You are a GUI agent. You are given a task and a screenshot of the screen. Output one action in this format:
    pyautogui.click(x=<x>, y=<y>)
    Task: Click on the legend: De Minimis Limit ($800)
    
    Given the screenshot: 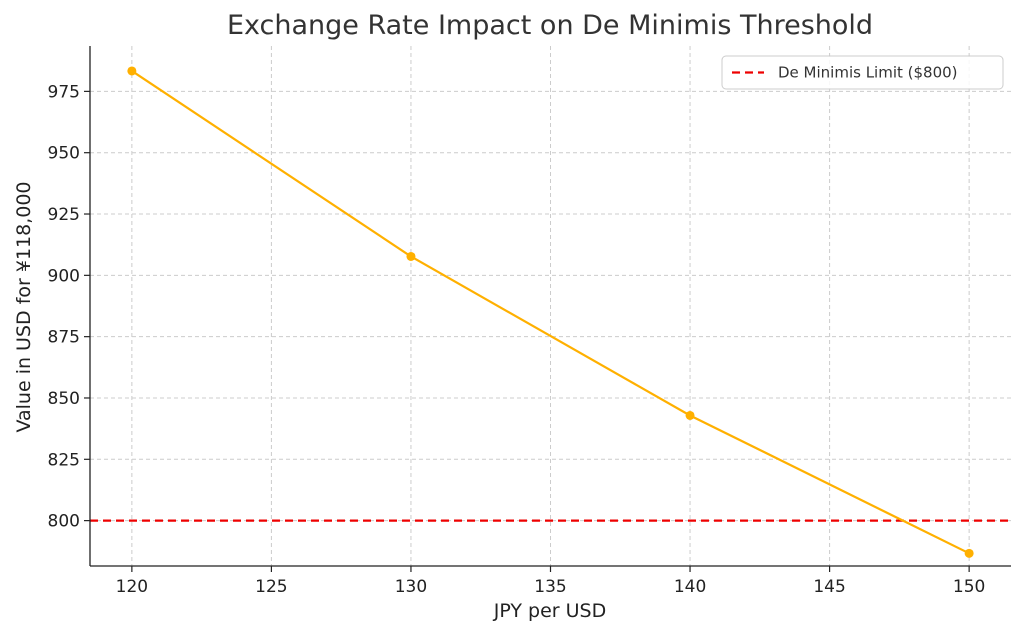 What is the action you would take?
    pyautogui.click(x=862, y=72)
    